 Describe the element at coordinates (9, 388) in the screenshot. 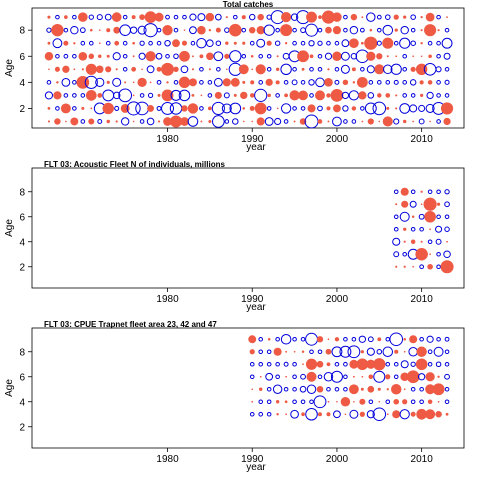

I see `y-axis-title: Age` at that location.